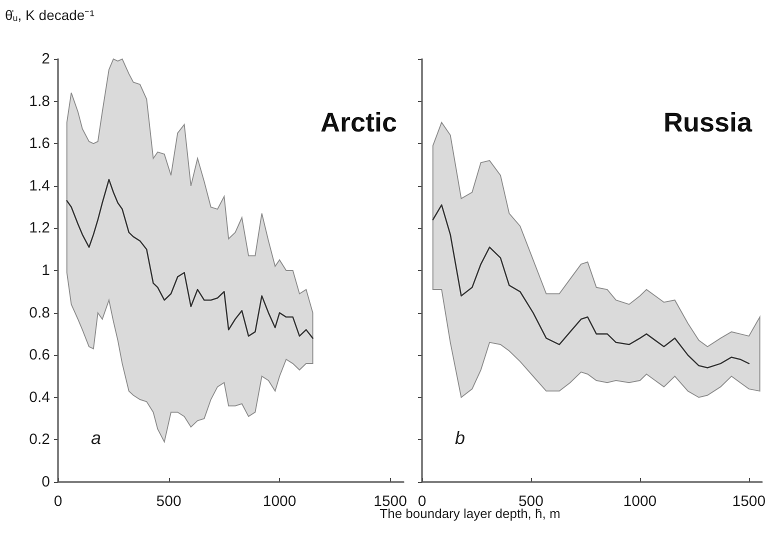  I want to click on y-tick-label: 1.8, so click(39, 101).